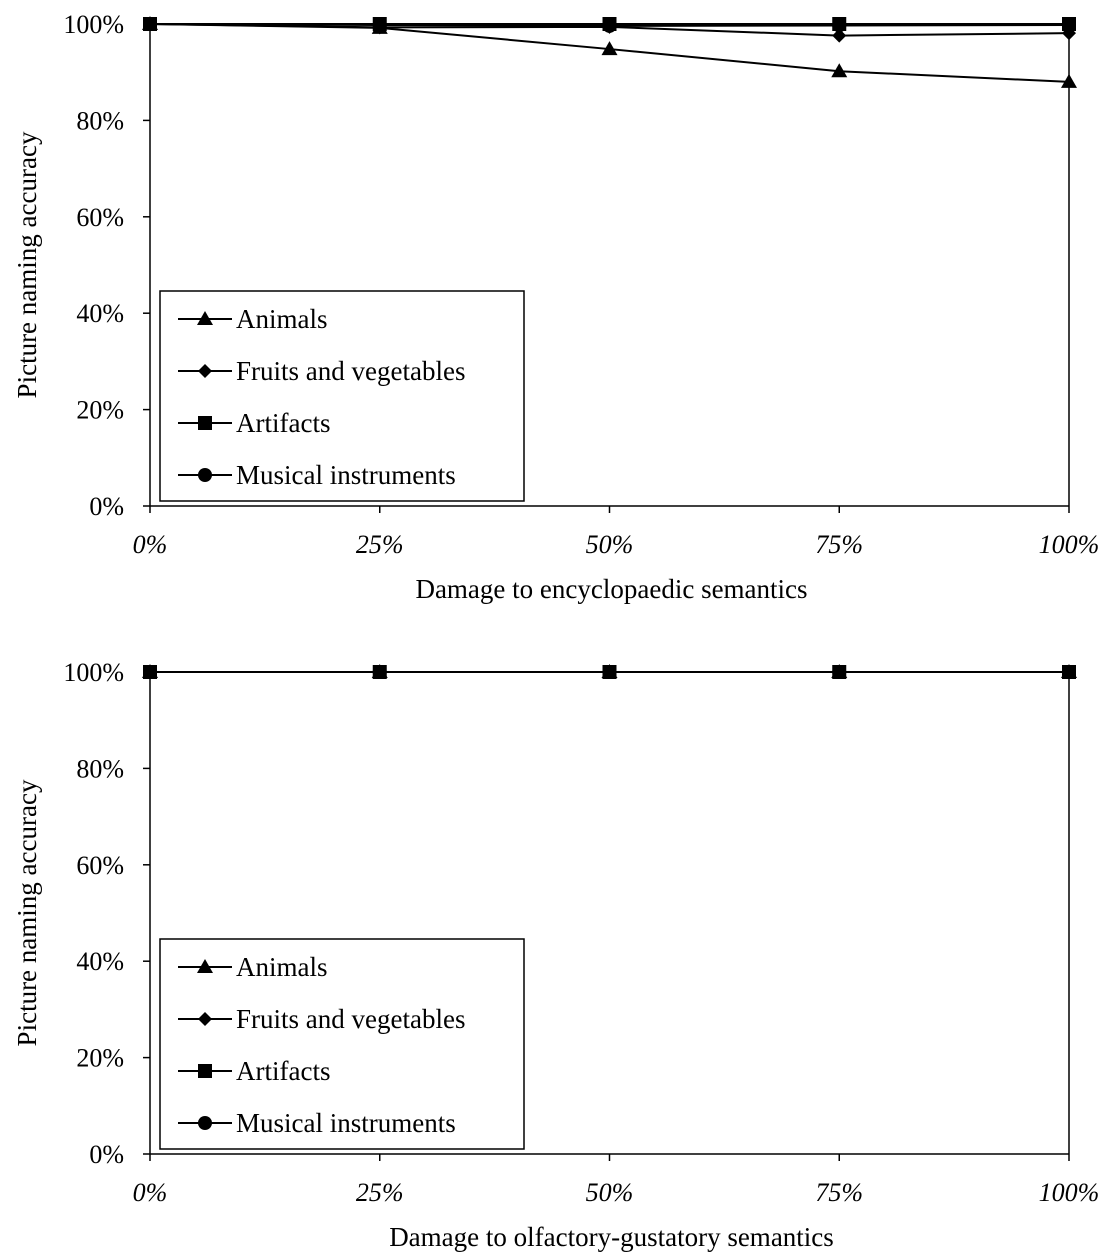  I want to click on x-axis-title: Damage to encyclopaedic semantics, so click(611, 589).